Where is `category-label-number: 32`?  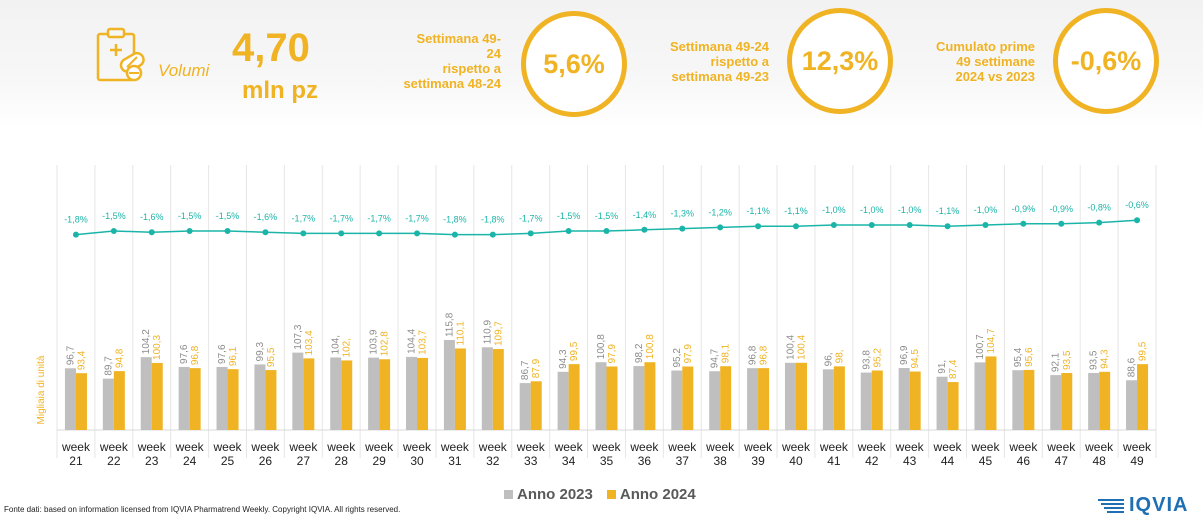 category-label-number: 32 is located at coordinates (493, 461).